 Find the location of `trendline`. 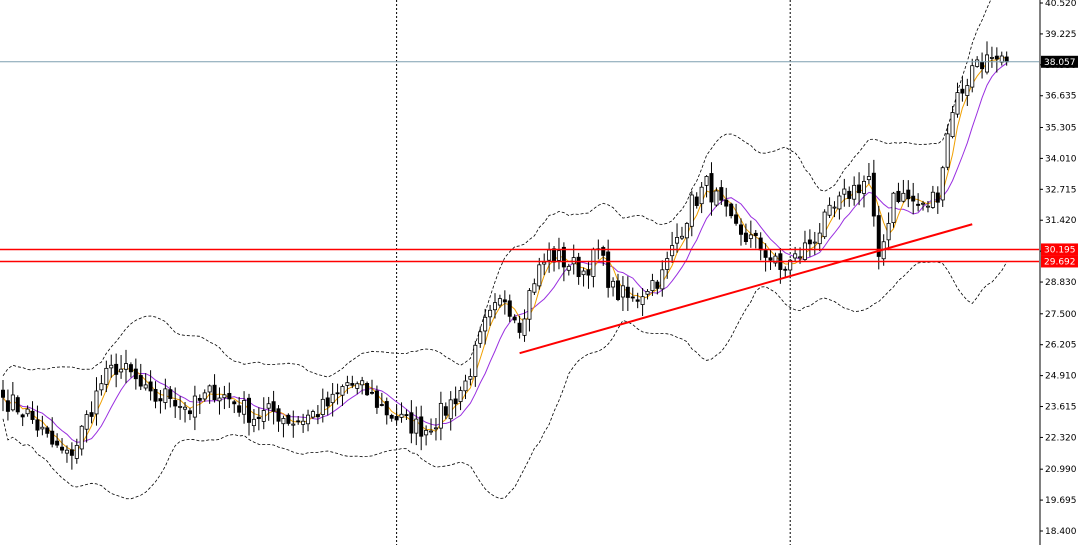

trendline is located at coordinates (746, 289).